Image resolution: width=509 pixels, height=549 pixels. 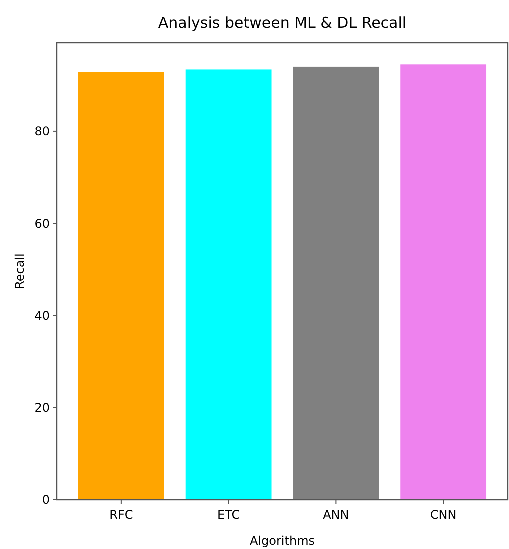 What do you see at coordinates (20, 272) in the screenshot?
I see `y-axis-title: Recall` at bounding box center [20, 272].